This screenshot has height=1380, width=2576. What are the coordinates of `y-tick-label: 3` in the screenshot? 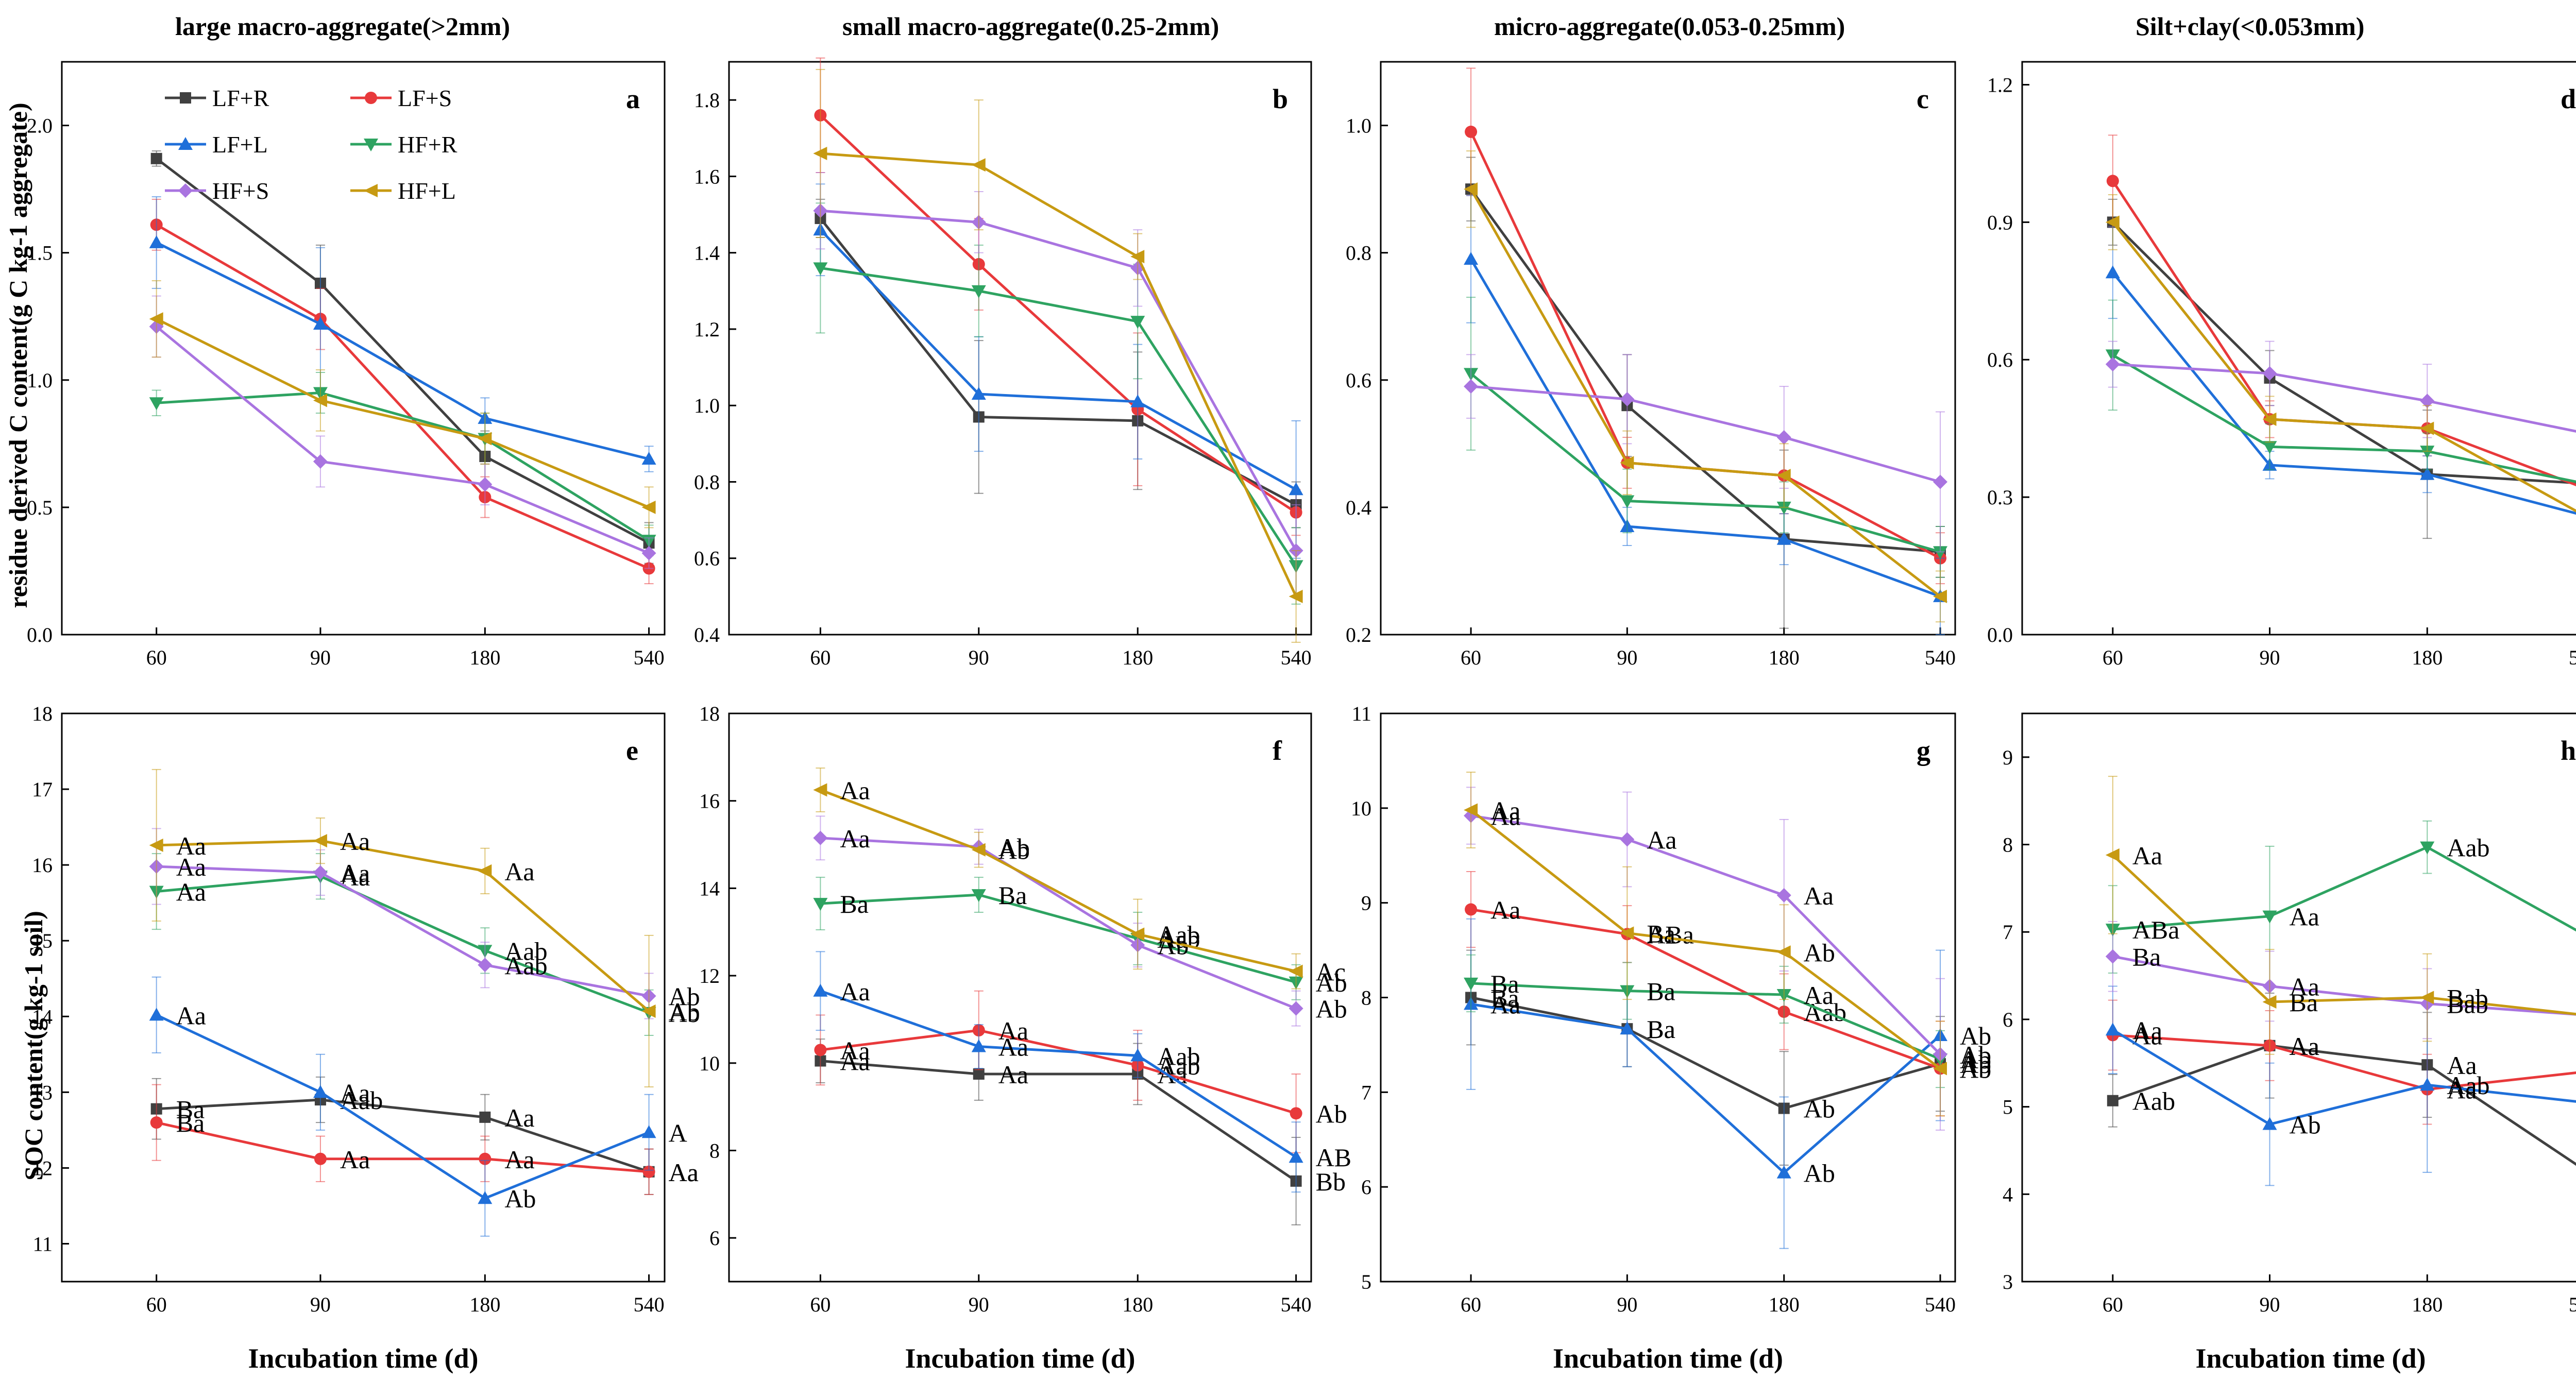 It's located at (2008, 1281).